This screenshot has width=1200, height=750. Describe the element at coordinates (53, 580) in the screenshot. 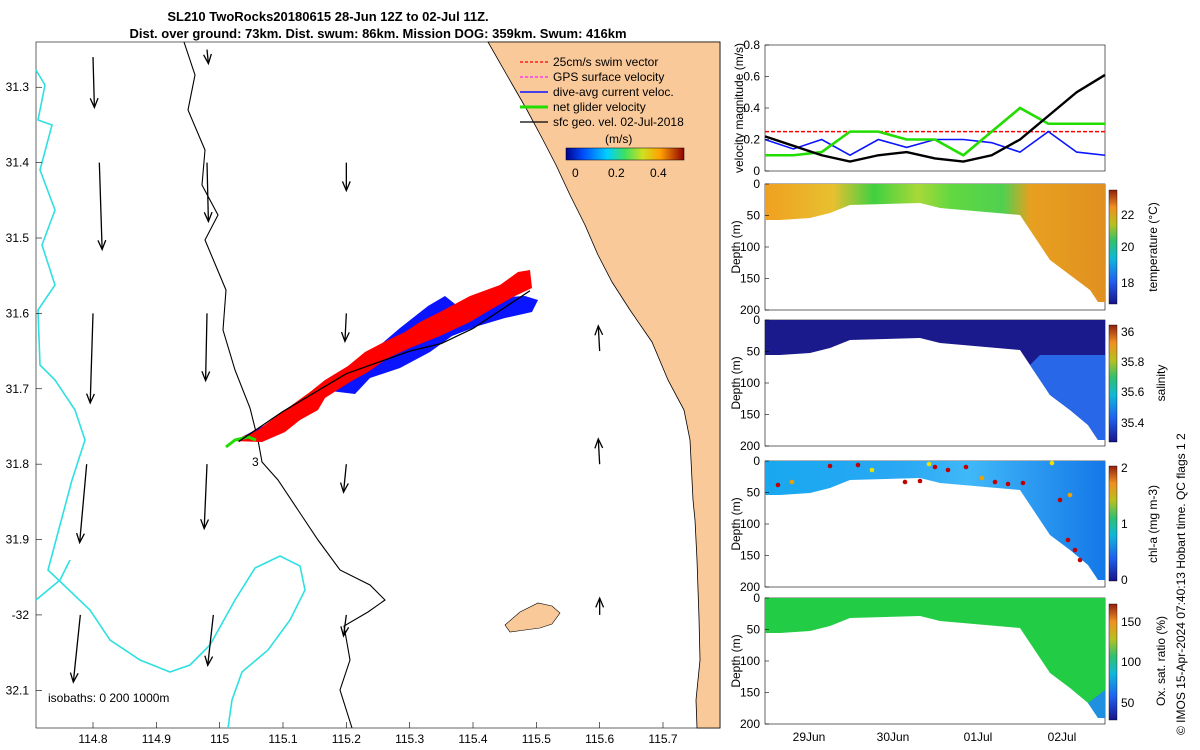

I see `isobath-1000-line` at that location.